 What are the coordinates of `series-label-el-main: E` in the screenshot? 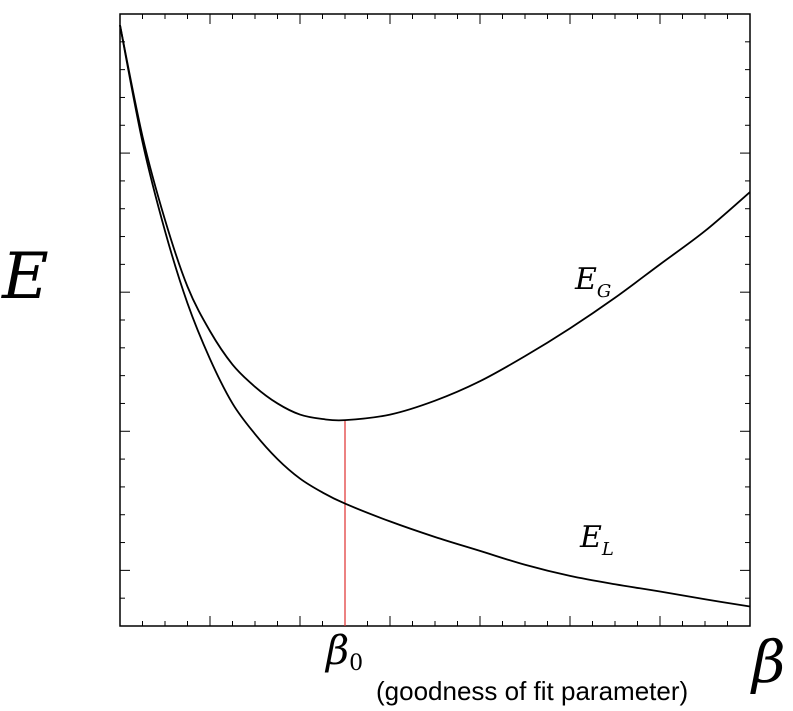 It's located at (591, 537).